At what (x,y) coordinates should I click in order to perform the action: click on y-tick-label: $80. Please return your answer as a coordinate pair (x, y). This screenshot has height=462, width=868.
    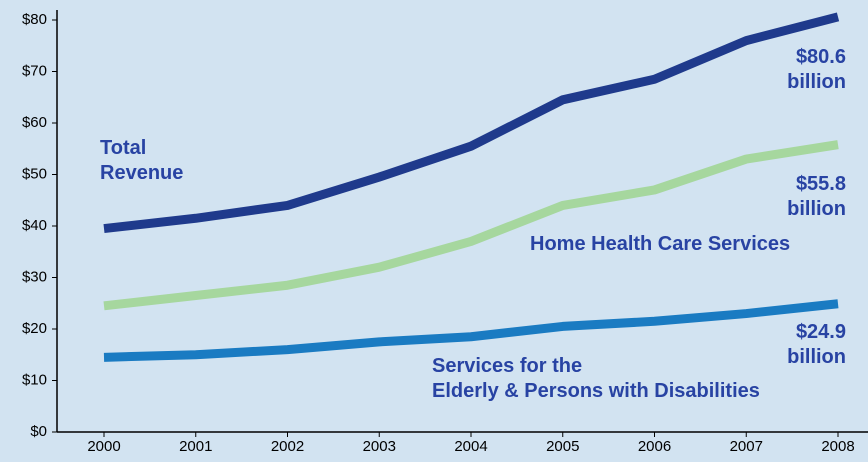
    Looking at the image, I should click on (34, 19).